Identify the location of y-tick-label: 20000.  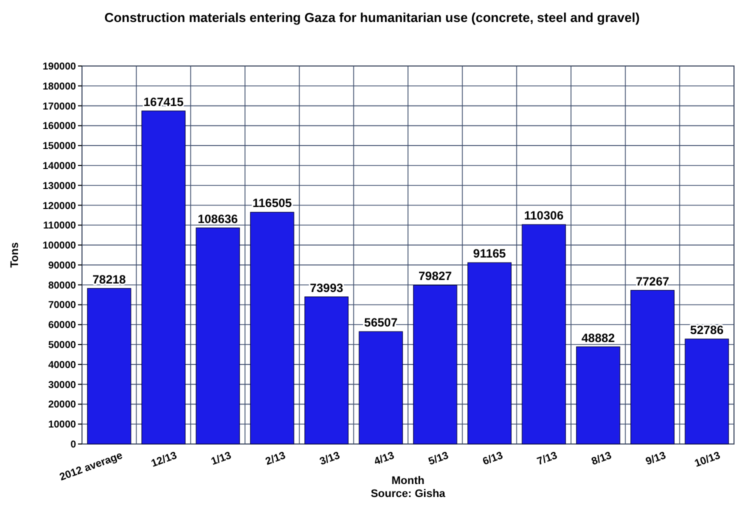
(62, 405).